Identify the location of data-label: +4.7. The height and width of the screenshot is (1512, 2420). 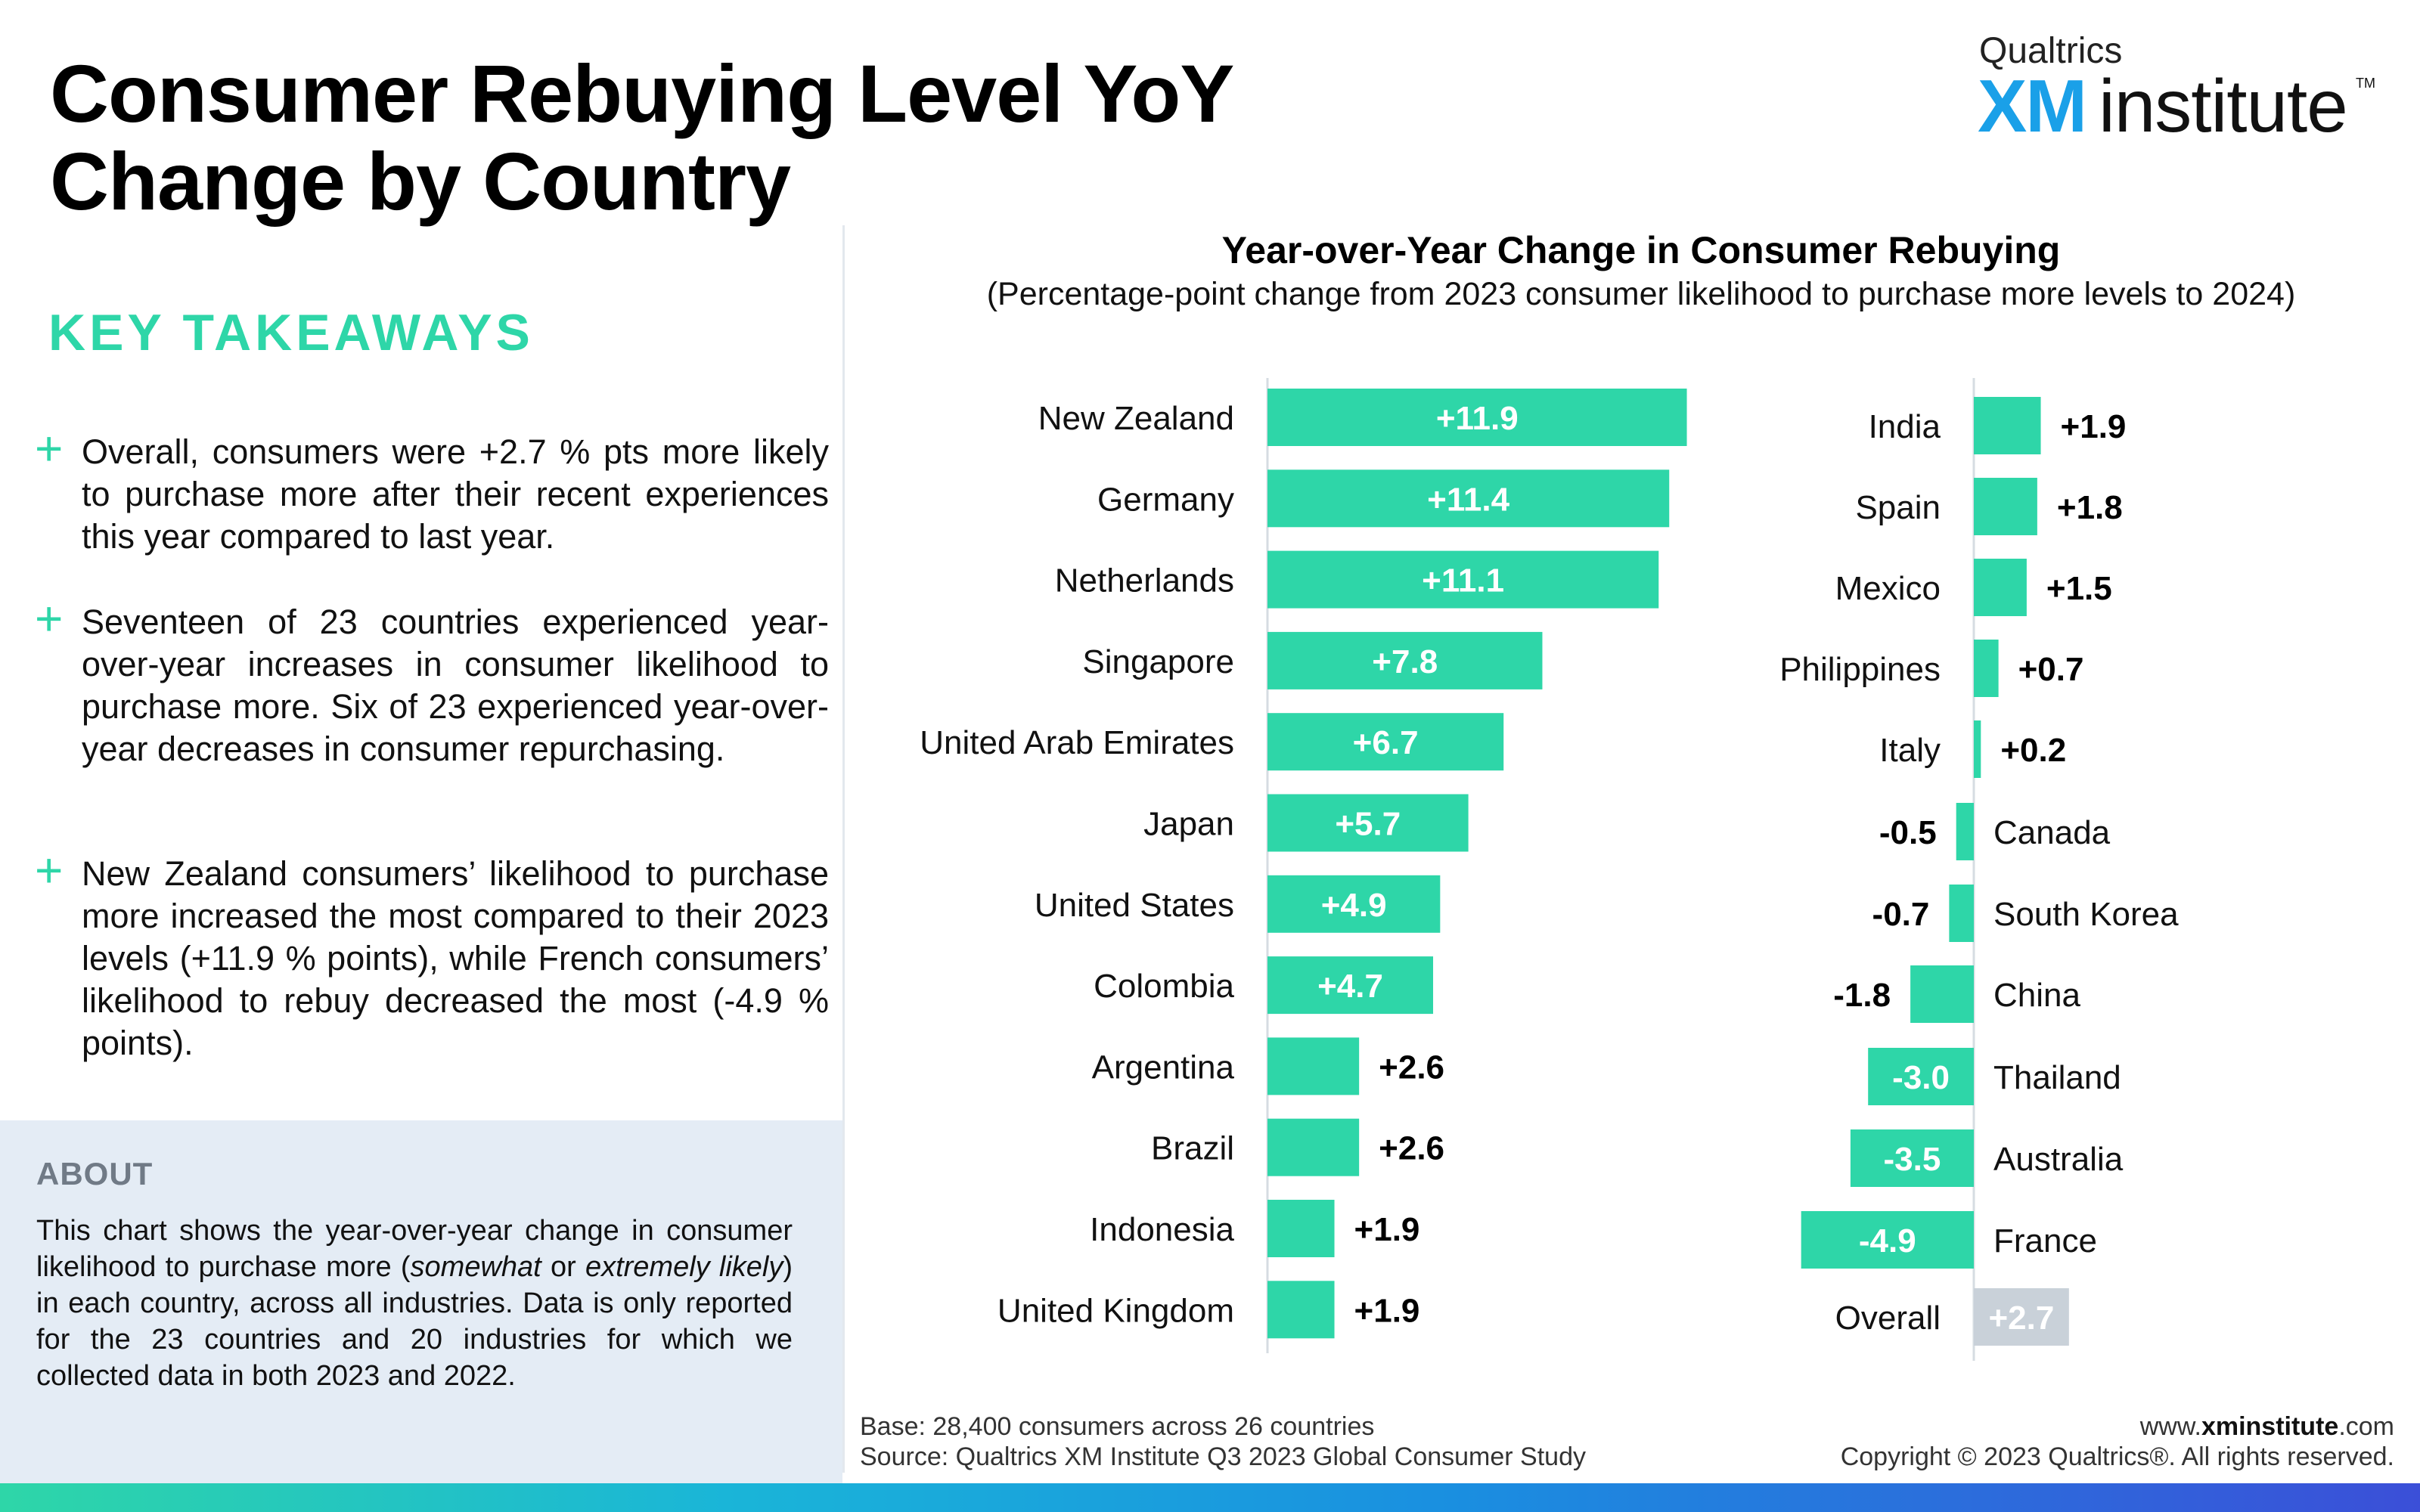
(1350, 986).